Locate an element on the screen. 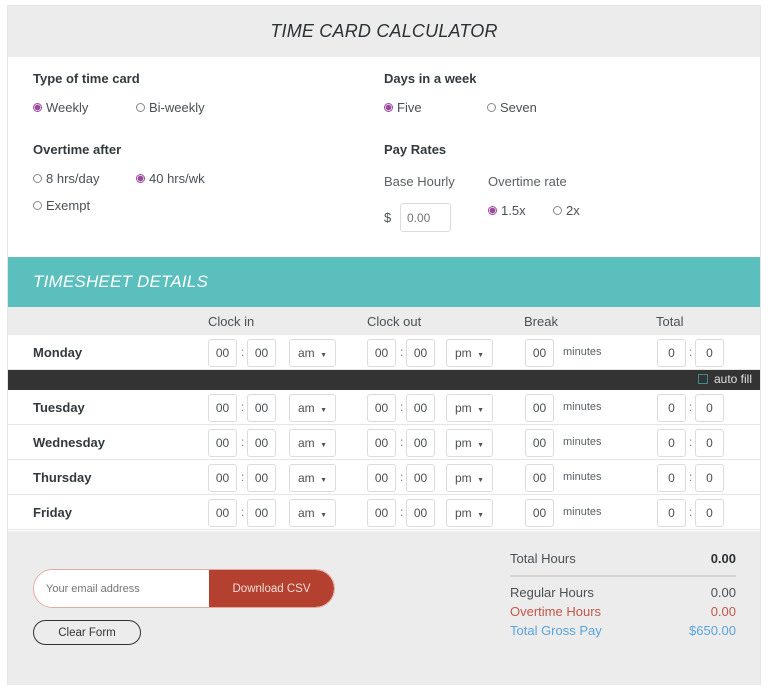 Image resolution: width=768 pixels, height=689 pixels. clear-form-button: Clear Form is located at coordinates (87, 632).